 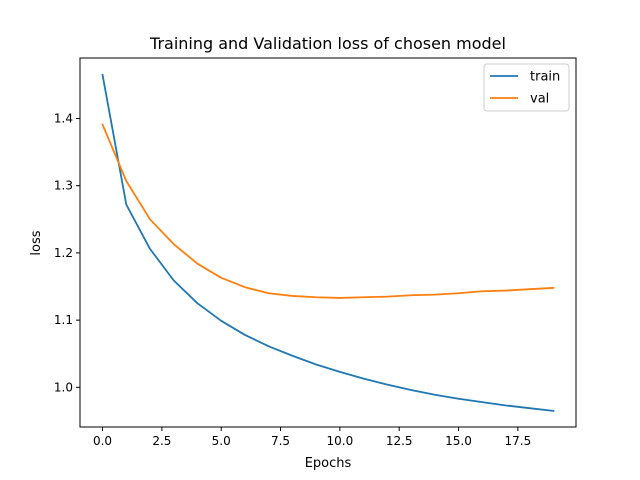 What do you see at coordinates (399, 441) in the screenshot?
I see `x-tick-label: 12.5` at bounding box center [399, 441].